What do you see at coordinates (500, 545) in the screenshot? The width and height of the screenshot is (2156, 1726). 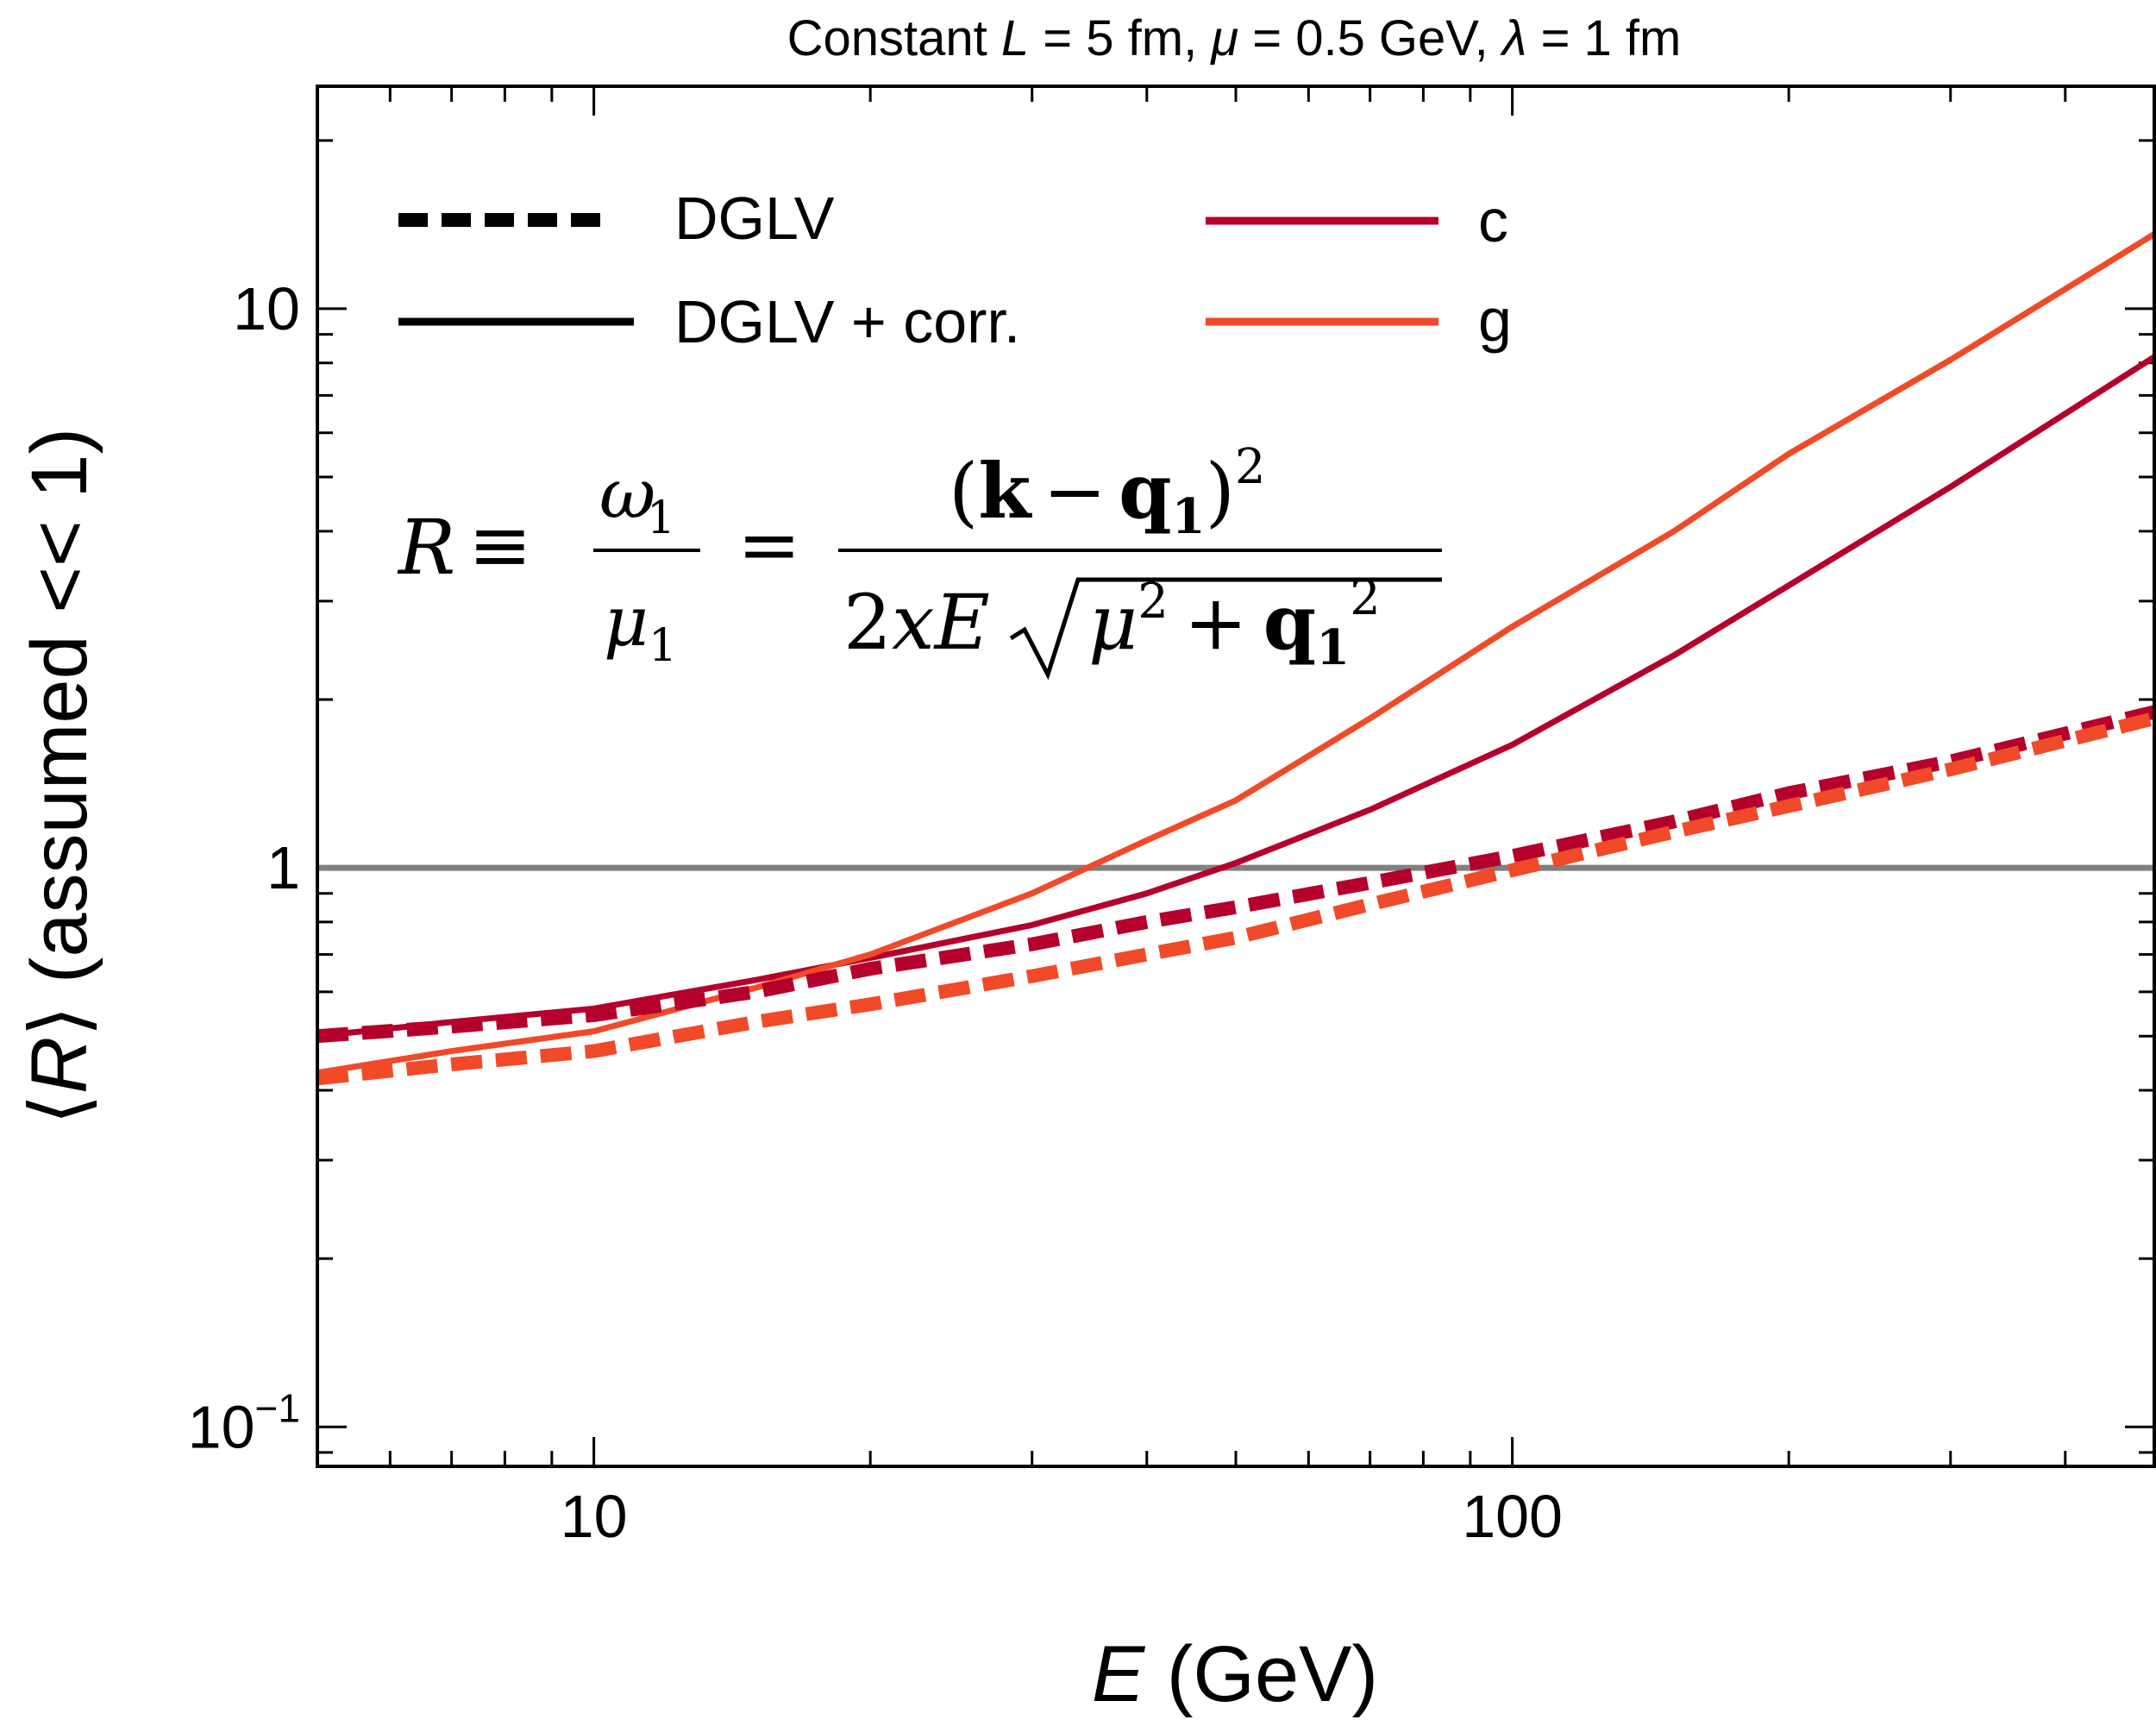 I see `formula-equiv: ≡` at bounding box center [500, 545].